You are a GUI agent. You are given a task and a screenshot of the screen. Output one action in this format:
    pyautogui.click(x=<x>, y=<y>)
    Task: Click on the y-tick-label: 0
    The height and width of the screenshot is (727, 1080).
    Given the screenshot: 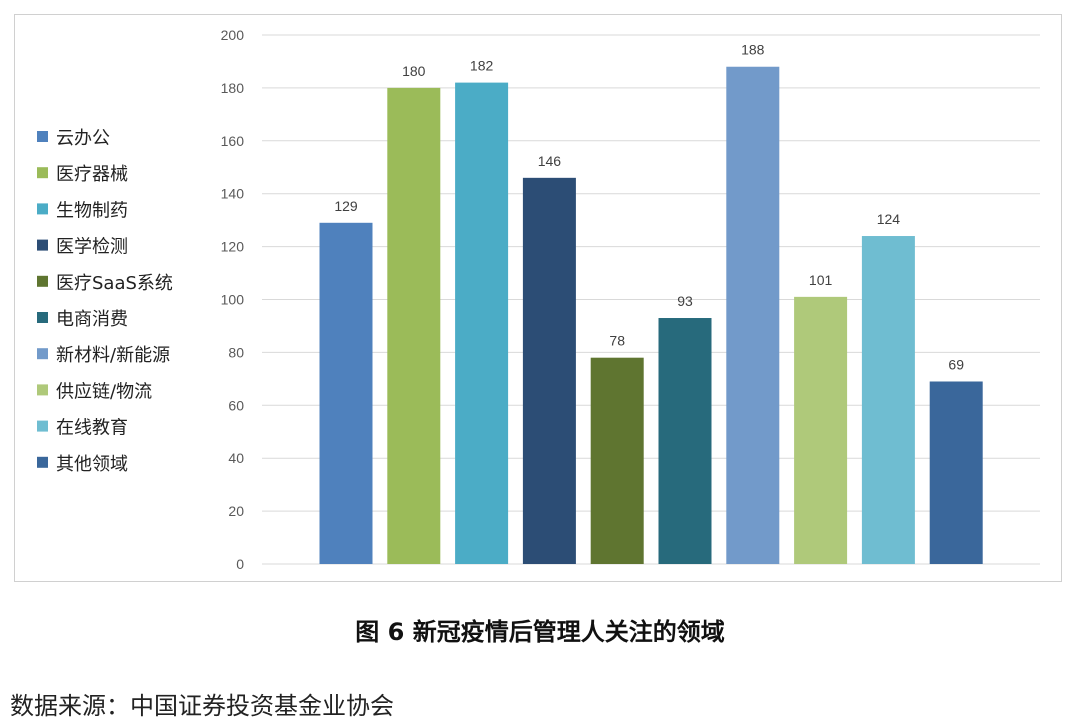 What is the action you would take?
    pyautogui.click(x=240, y=564)
    